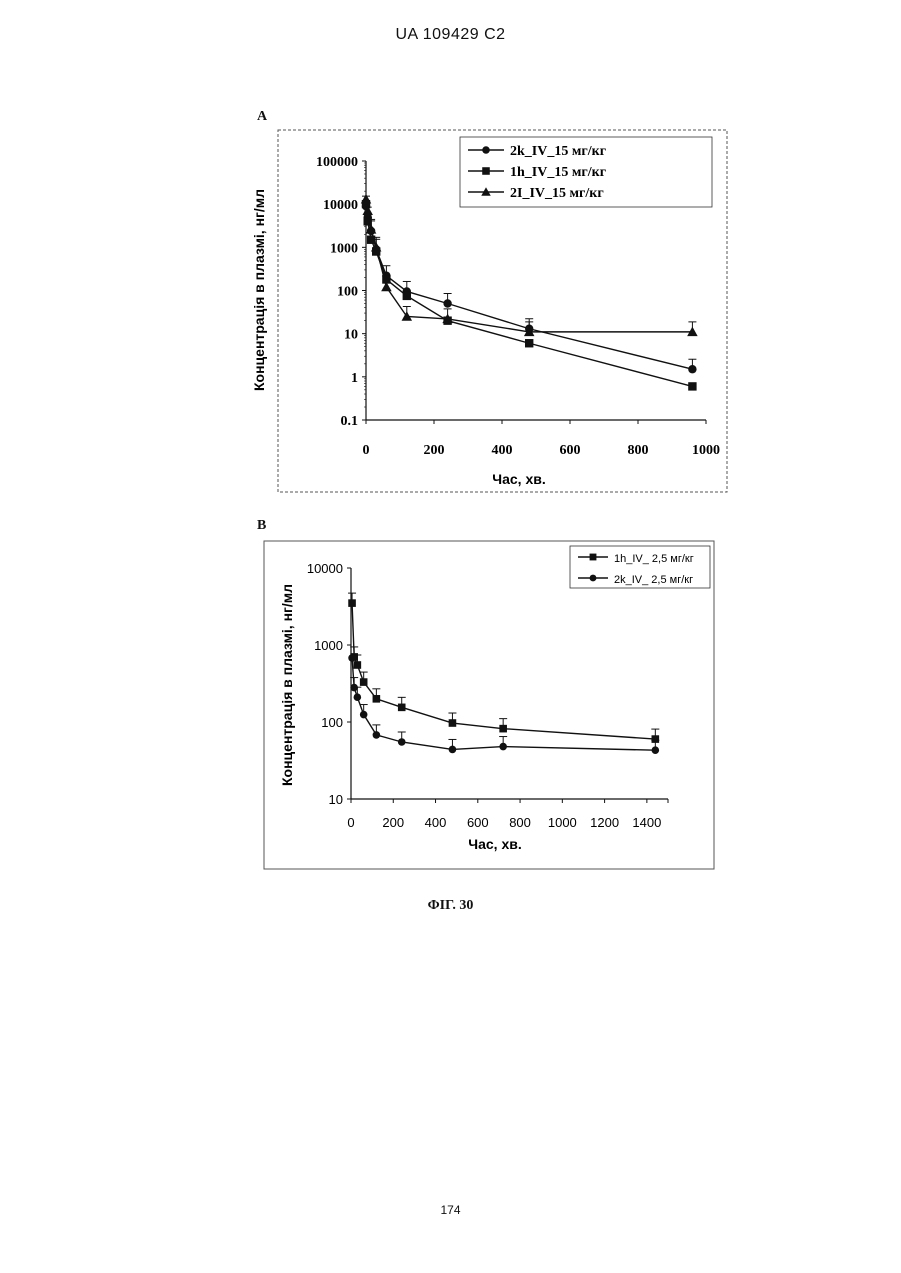  I want to click on chart-b-y-tick-label: 10000, so click(325, 568).